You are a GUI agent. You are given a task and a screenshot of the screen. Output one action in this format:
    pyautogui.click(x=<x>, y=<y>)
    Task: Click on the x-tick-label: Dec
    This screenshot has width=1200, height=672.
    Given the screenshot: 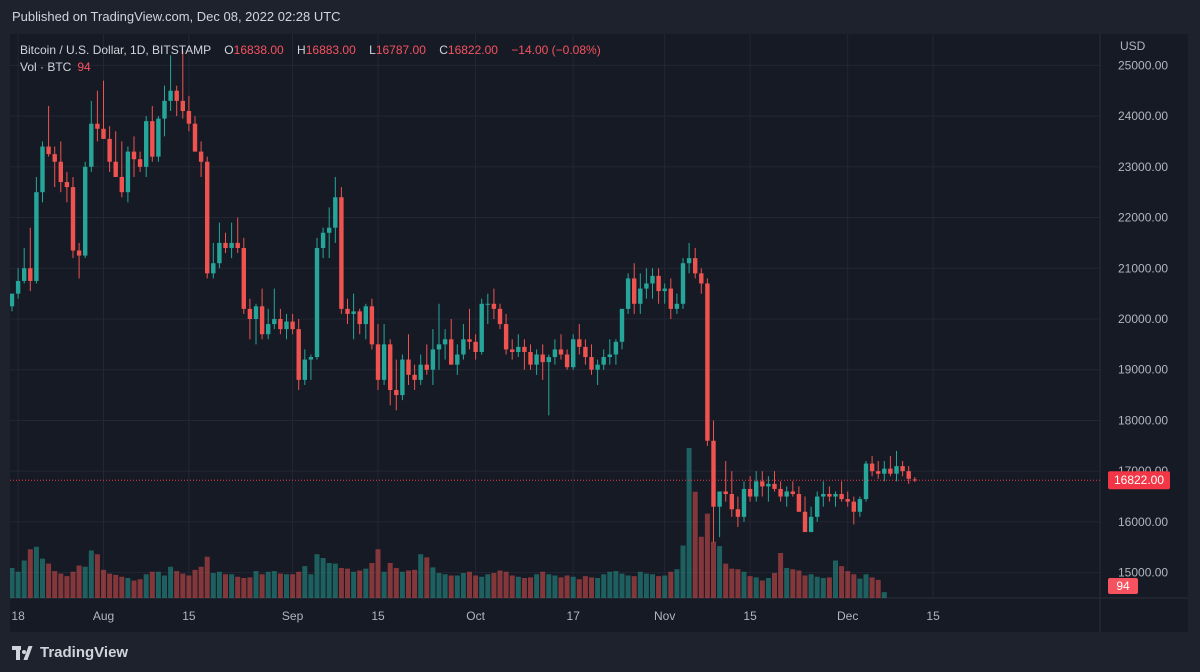 What is the action you would take?
    pyautogui.click(x=847, y=616)
    